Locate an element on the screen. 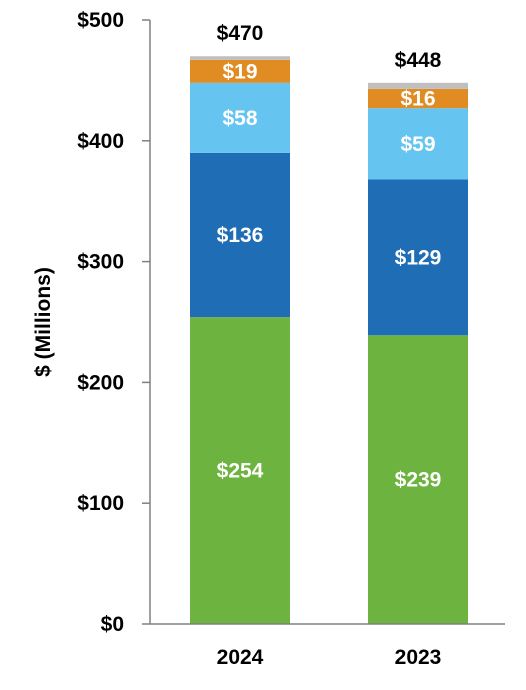 This screenshot has width=526, height=690. y-tick-label: $200 is located at coordinates (100, 382).